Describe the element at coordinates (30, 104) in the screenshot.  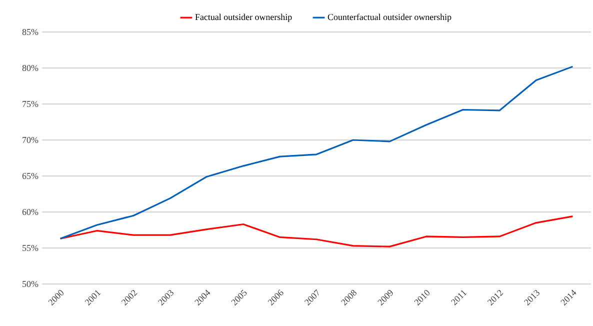
I see `y-tick-label: 75%` at that location.